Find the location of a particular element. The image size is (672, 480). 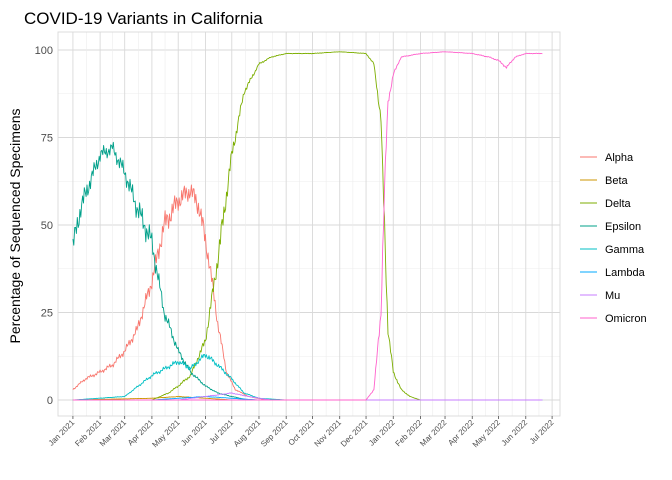

y-tick-label: 25 is located at coordinates (47, 314).